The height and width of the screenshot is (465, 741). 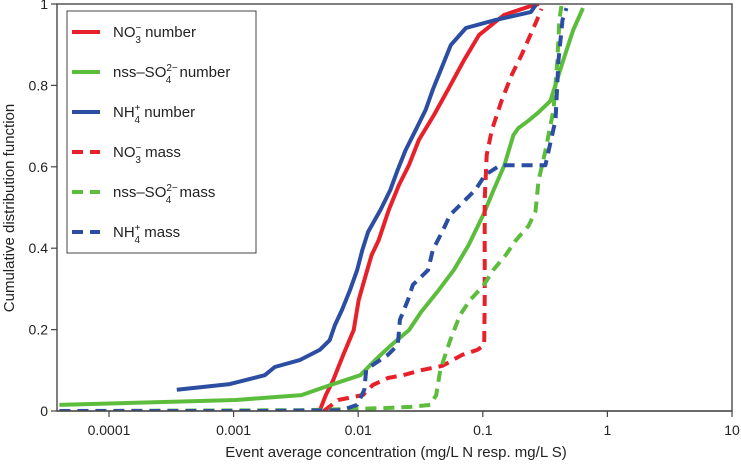 What do you see at coordinates (483, 430) in the screenshot?
I see `x-tick-label: 0.1` at bounding box center [483, 430].